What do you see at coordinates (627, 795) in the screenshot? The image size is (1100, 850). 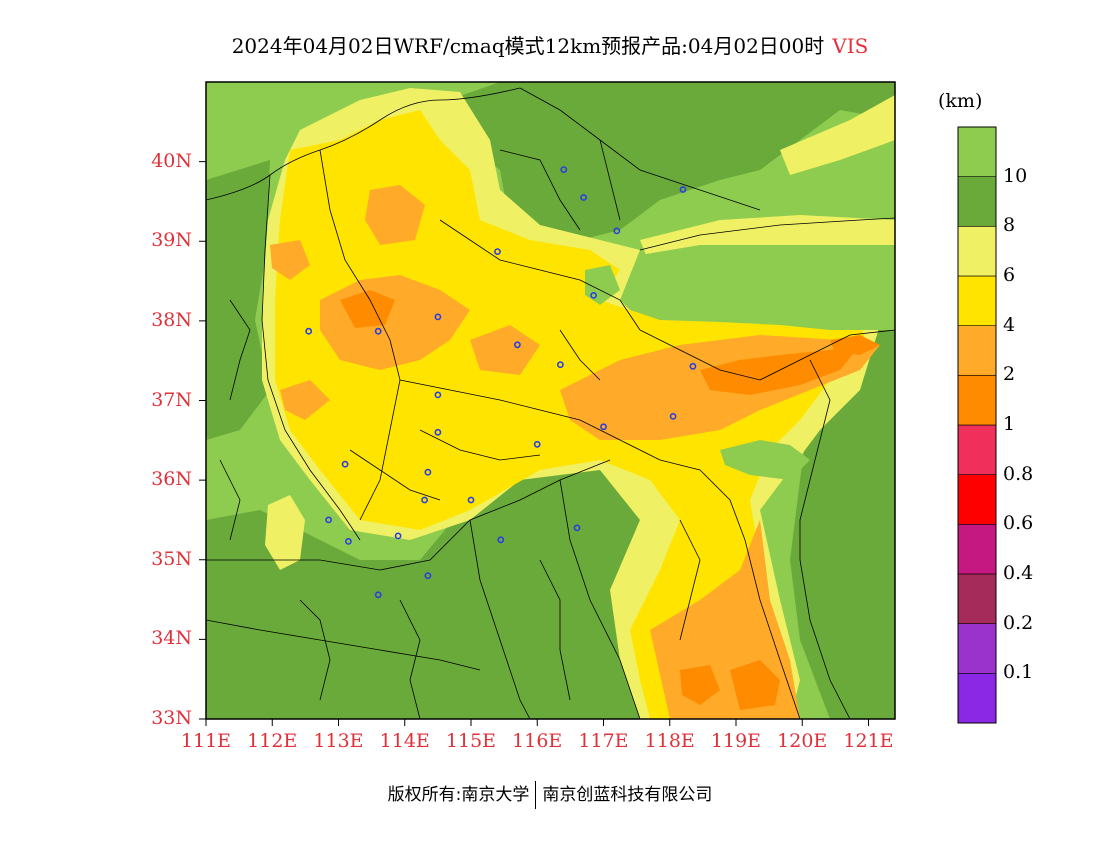 I see `copyright-right: 南京创蓝科技有限公司` at bounding box center [627, 795].